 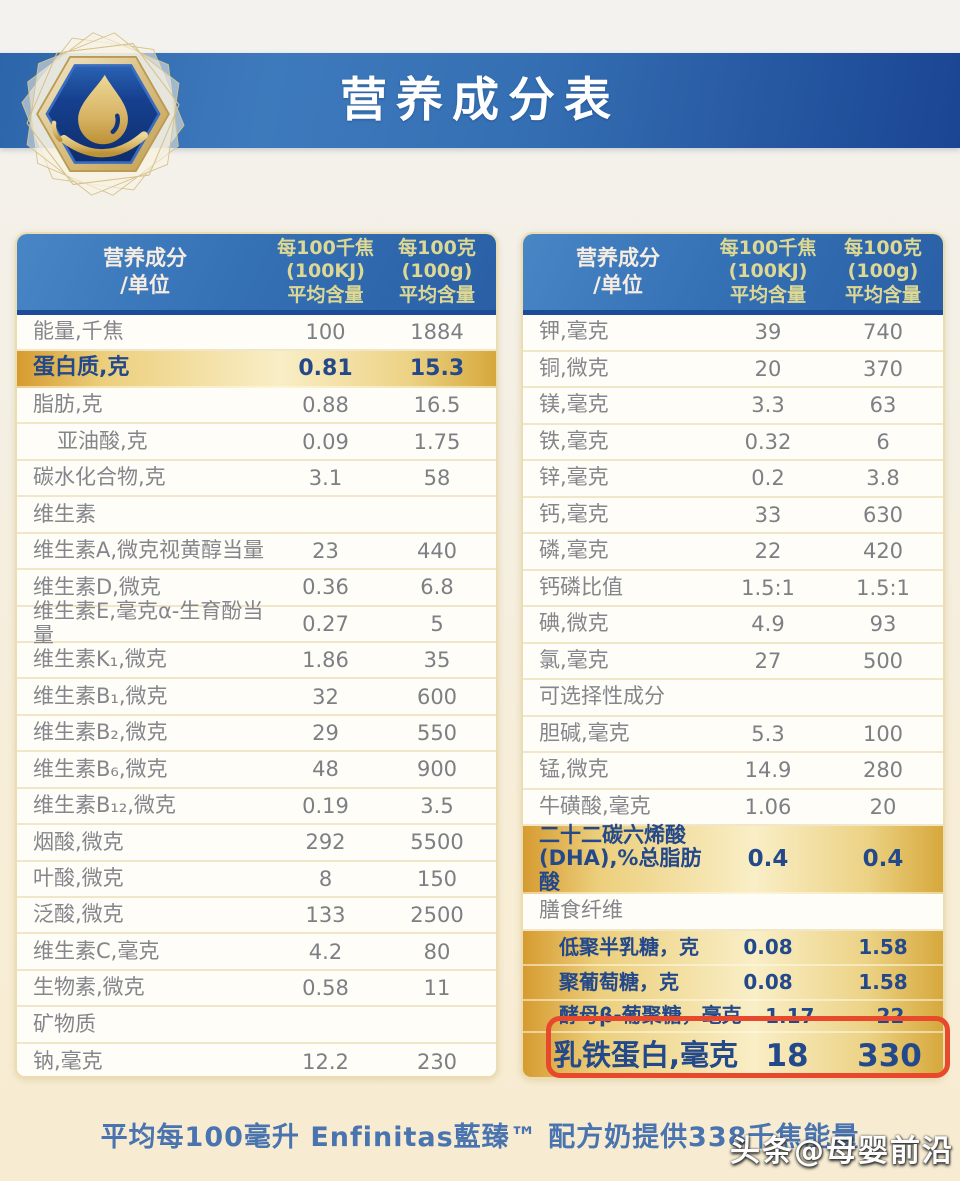 What do you see at coordinates (584, 732) in the screenshot?
I see `row-label: 胆碱,毫克` at bounding box center [584, 732].